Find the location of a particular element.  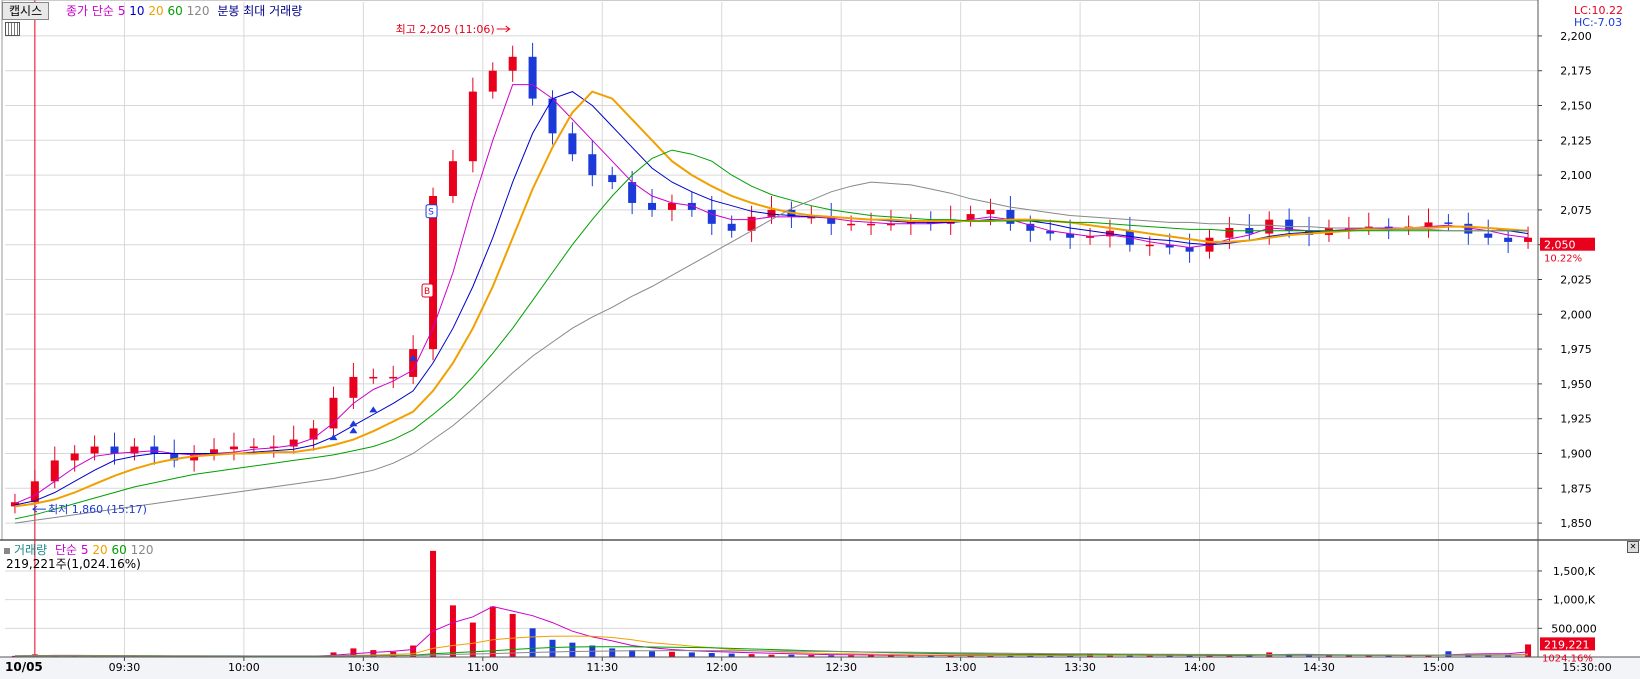

high-price-label: 최고 2,205 (11:06) is located at coordinates (445, 29).